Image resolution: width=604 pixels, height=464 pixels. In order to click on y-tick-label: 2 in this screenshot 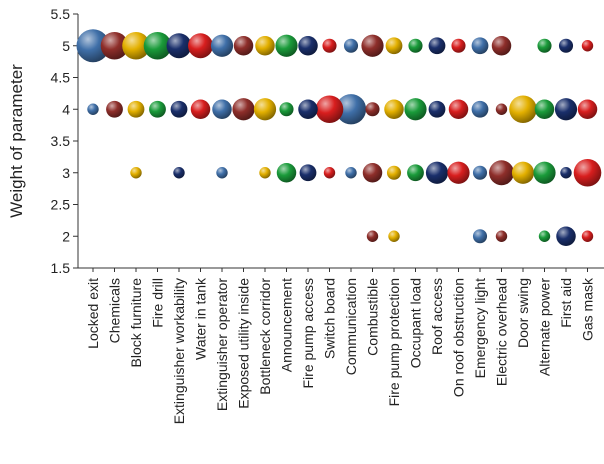, I will do `click(66, 236)`.